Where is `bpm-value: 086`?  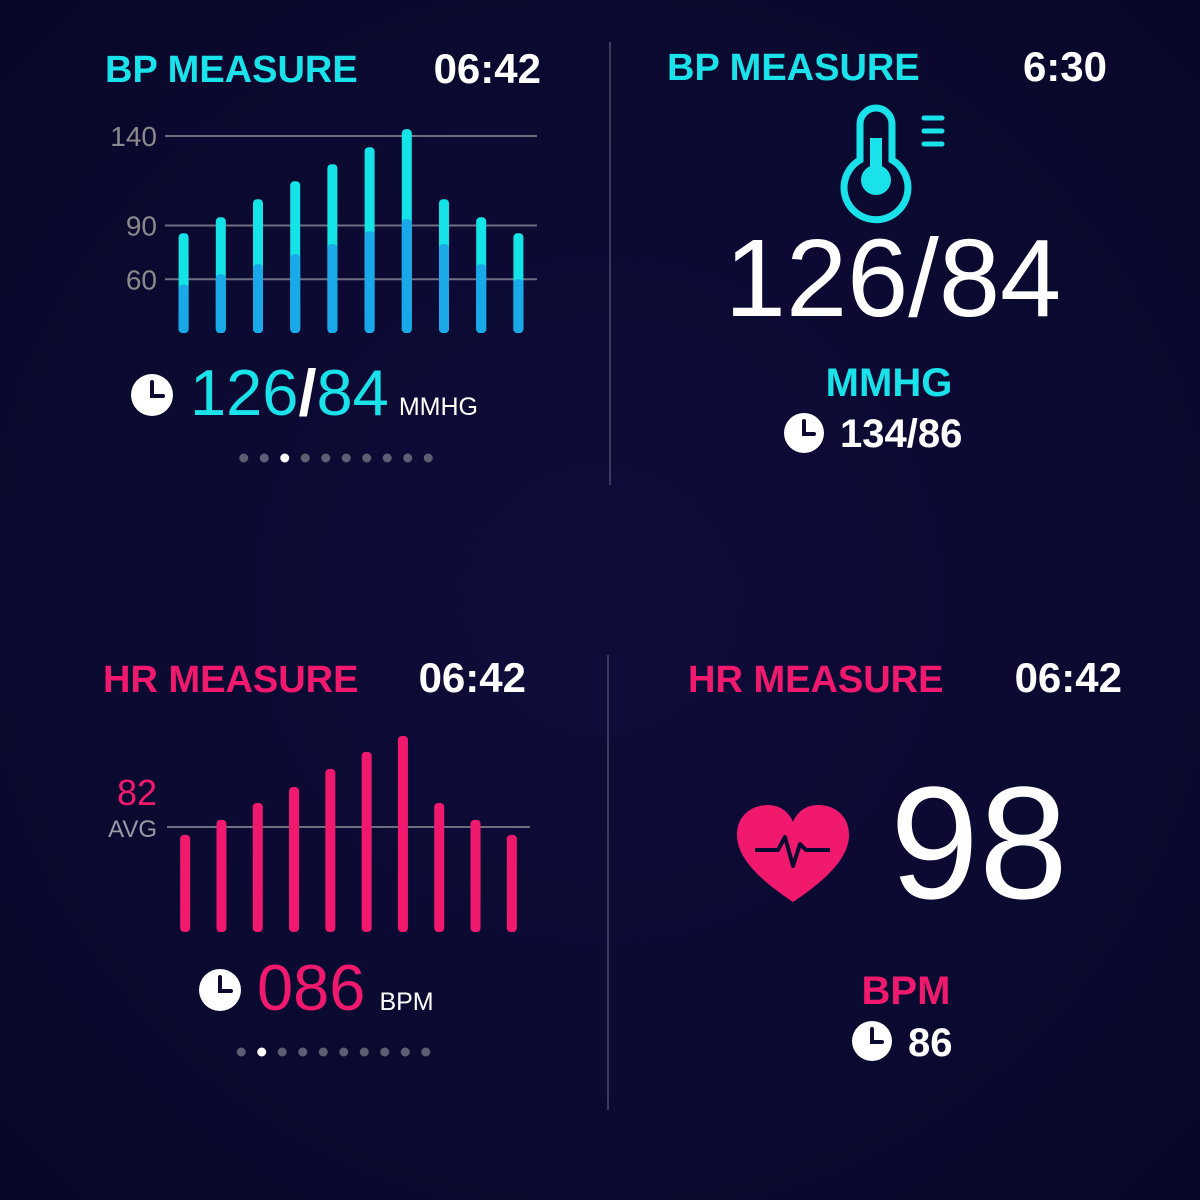
bpm-value: 086 is located at coordinates (311, 987).